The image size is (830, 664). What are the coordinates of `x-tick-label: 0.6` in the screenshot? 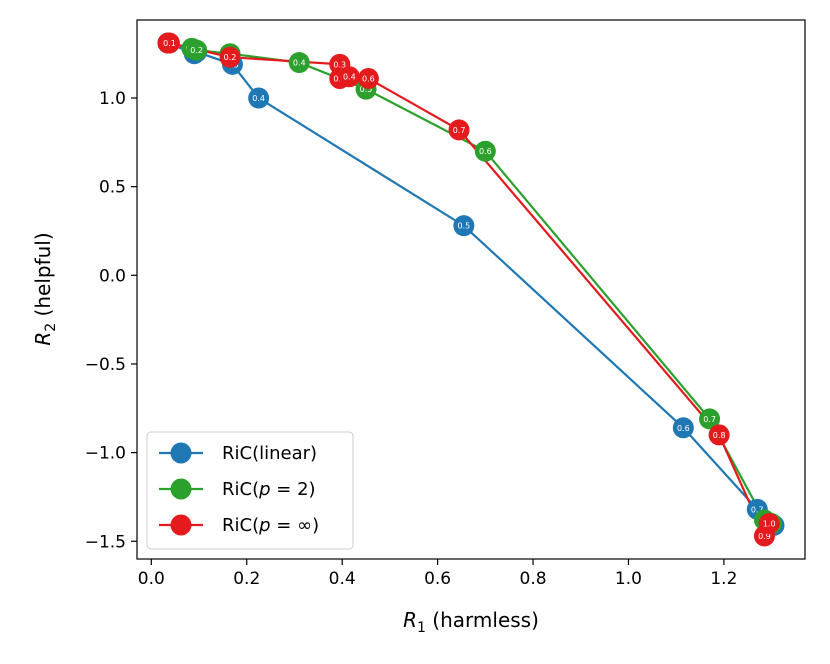 It's located at (437, 579).